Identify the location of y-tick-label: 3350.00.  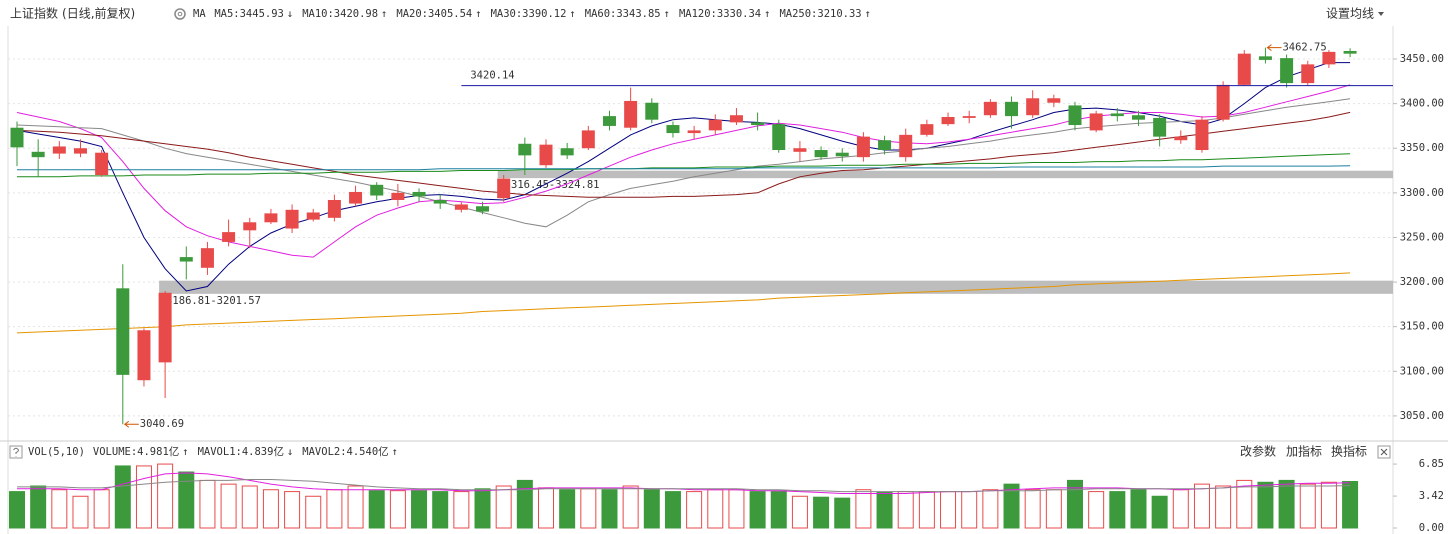
(1422, 148).